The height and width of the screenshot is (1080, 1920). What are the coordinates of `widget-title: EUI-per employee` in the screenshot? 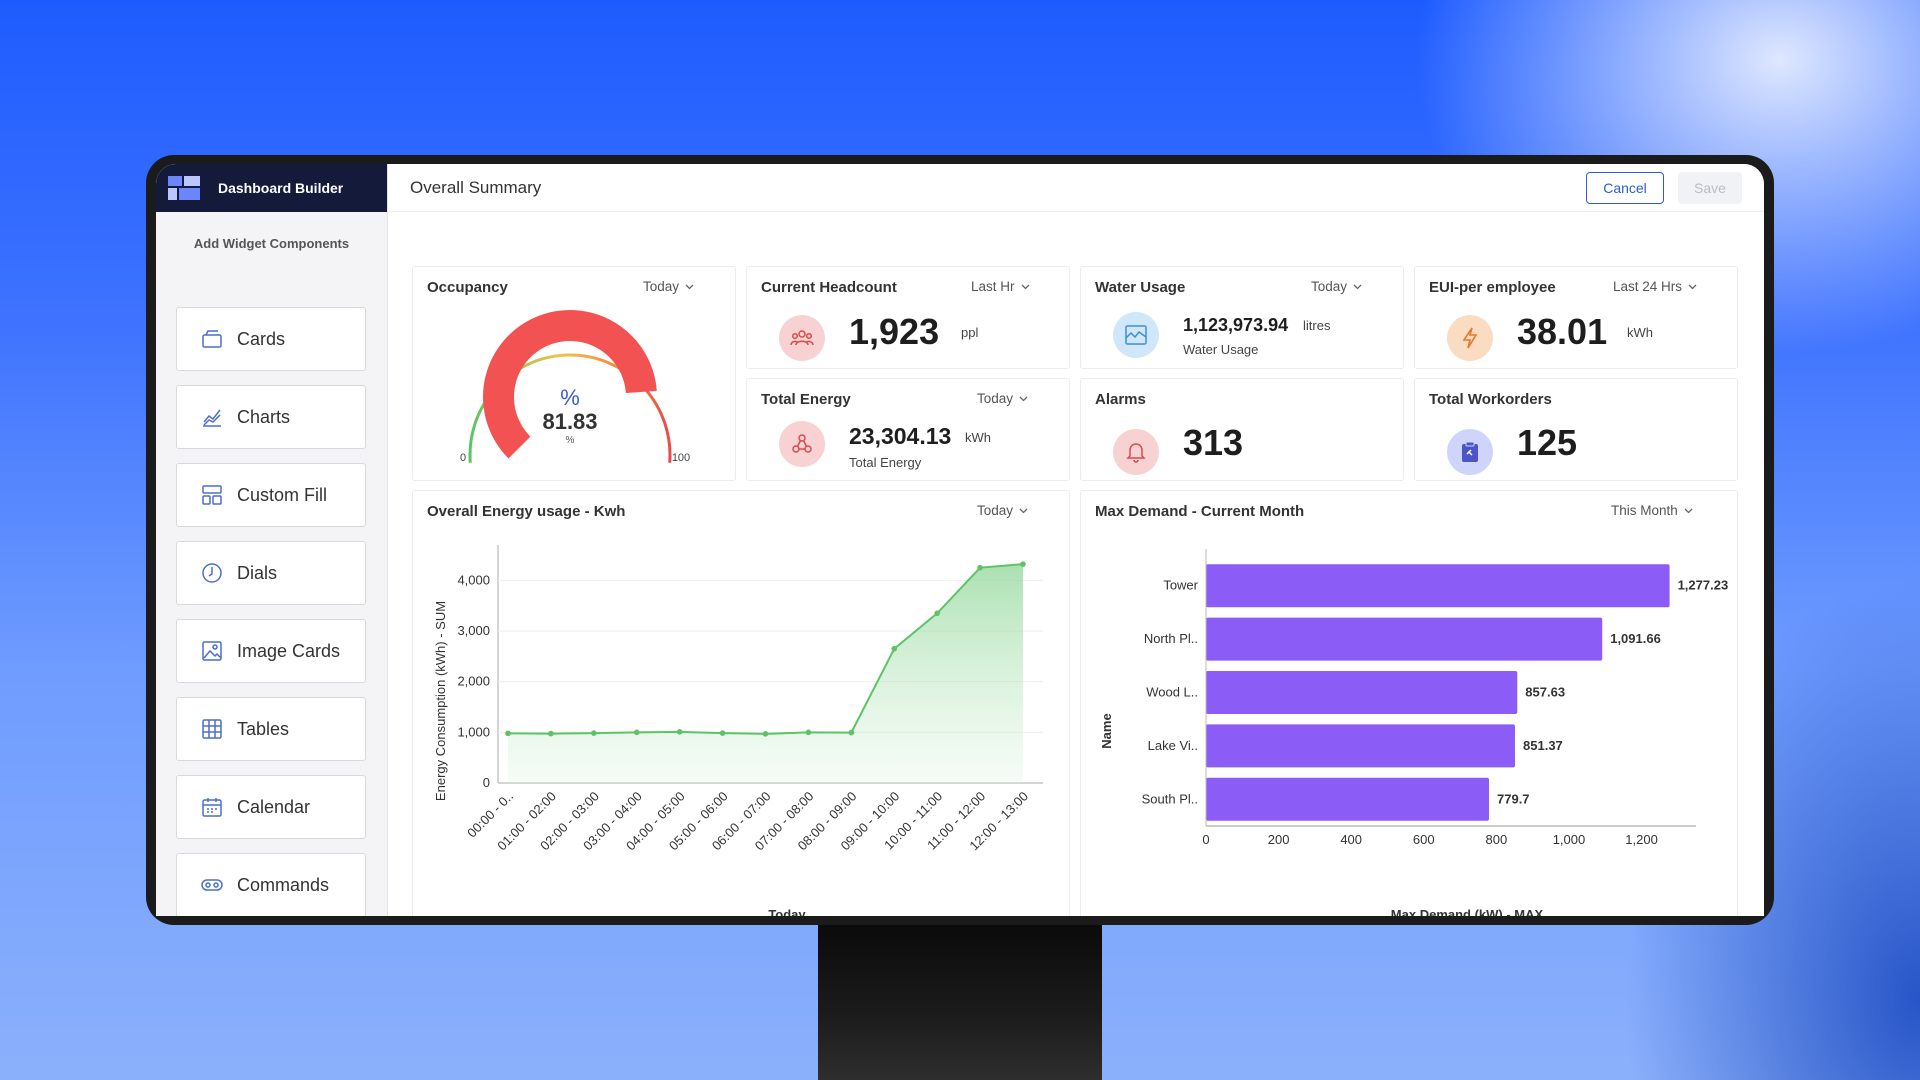 It's located at (1492, 287).